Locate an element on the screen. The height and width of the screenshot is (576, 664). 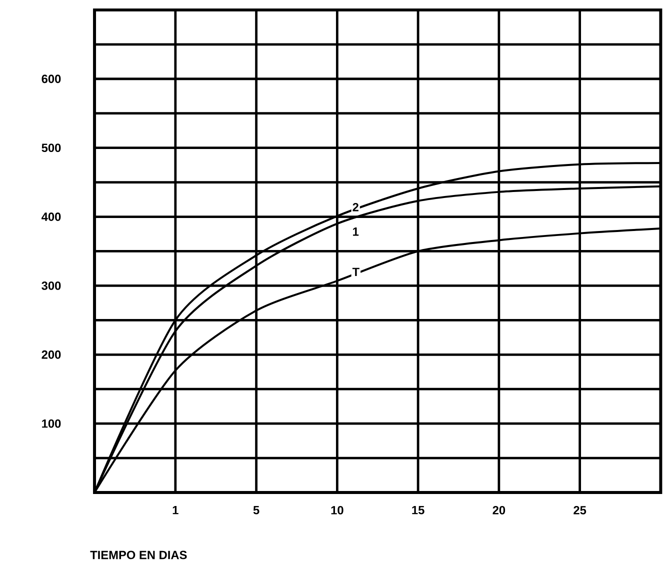
series-label: T is located at coordinates (356, 272).